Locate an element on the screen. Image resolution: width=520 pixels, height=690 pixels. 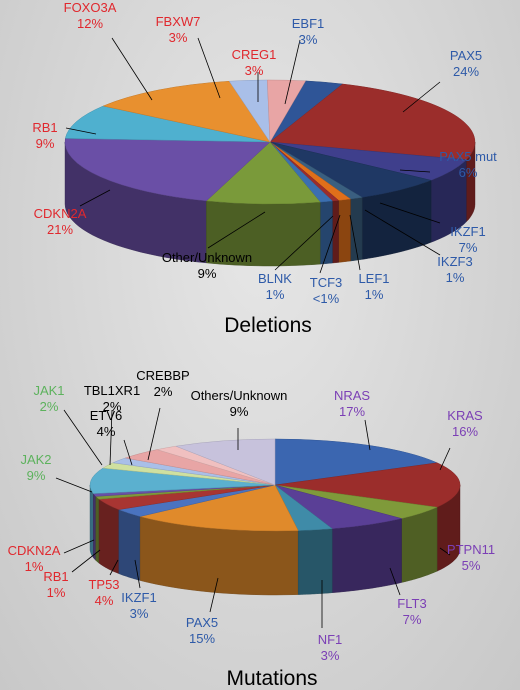
label-pax5-mut: PAX5 mut 6% is located at coordinates (468, 164).